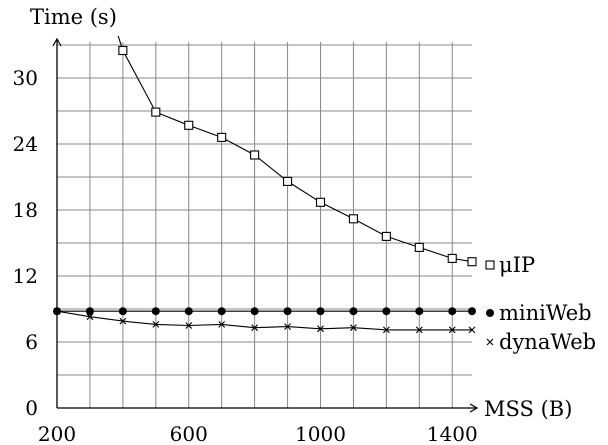 The height and width of the screenshot is (445, 608). Describe the element at coordinates (57, 433) in the screenshot. I see `x-tick-label: 200` at that location.